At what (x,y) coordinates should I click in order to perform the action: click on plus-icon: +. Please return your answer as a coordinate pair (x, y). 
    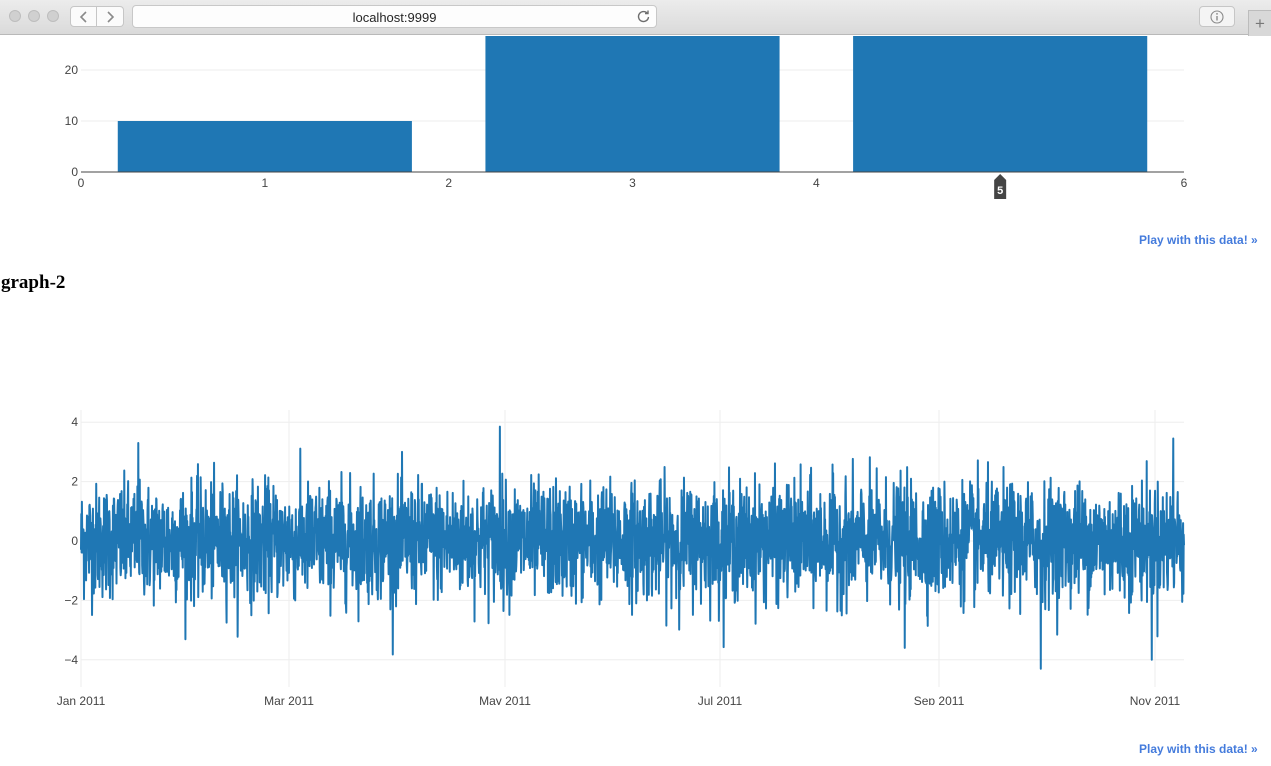
    Looking at the image, I should click on (1260, 23).